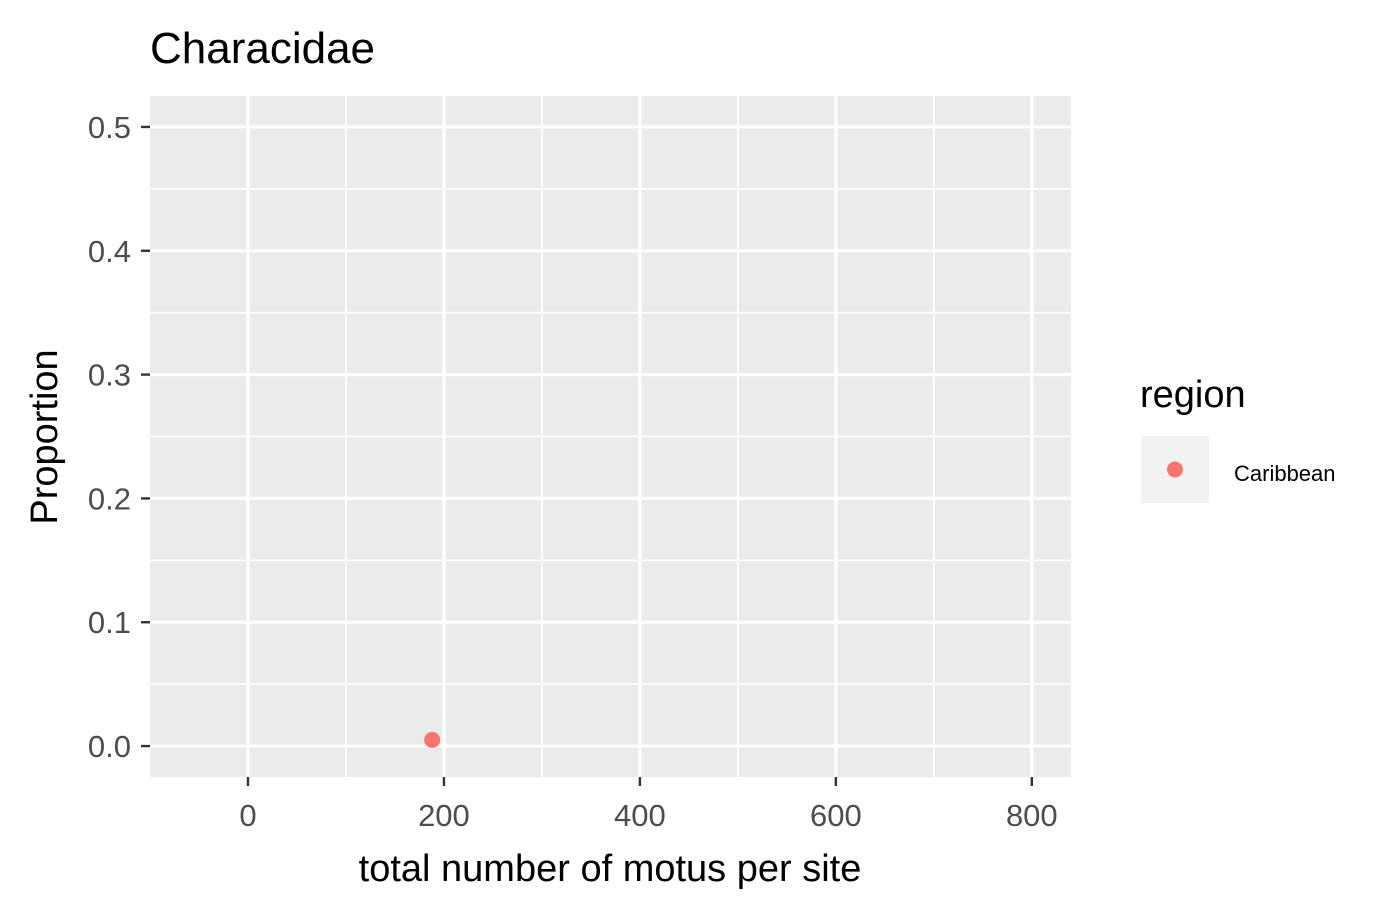  I want to click on y-axis-title: Proportion, so click(45, 436).